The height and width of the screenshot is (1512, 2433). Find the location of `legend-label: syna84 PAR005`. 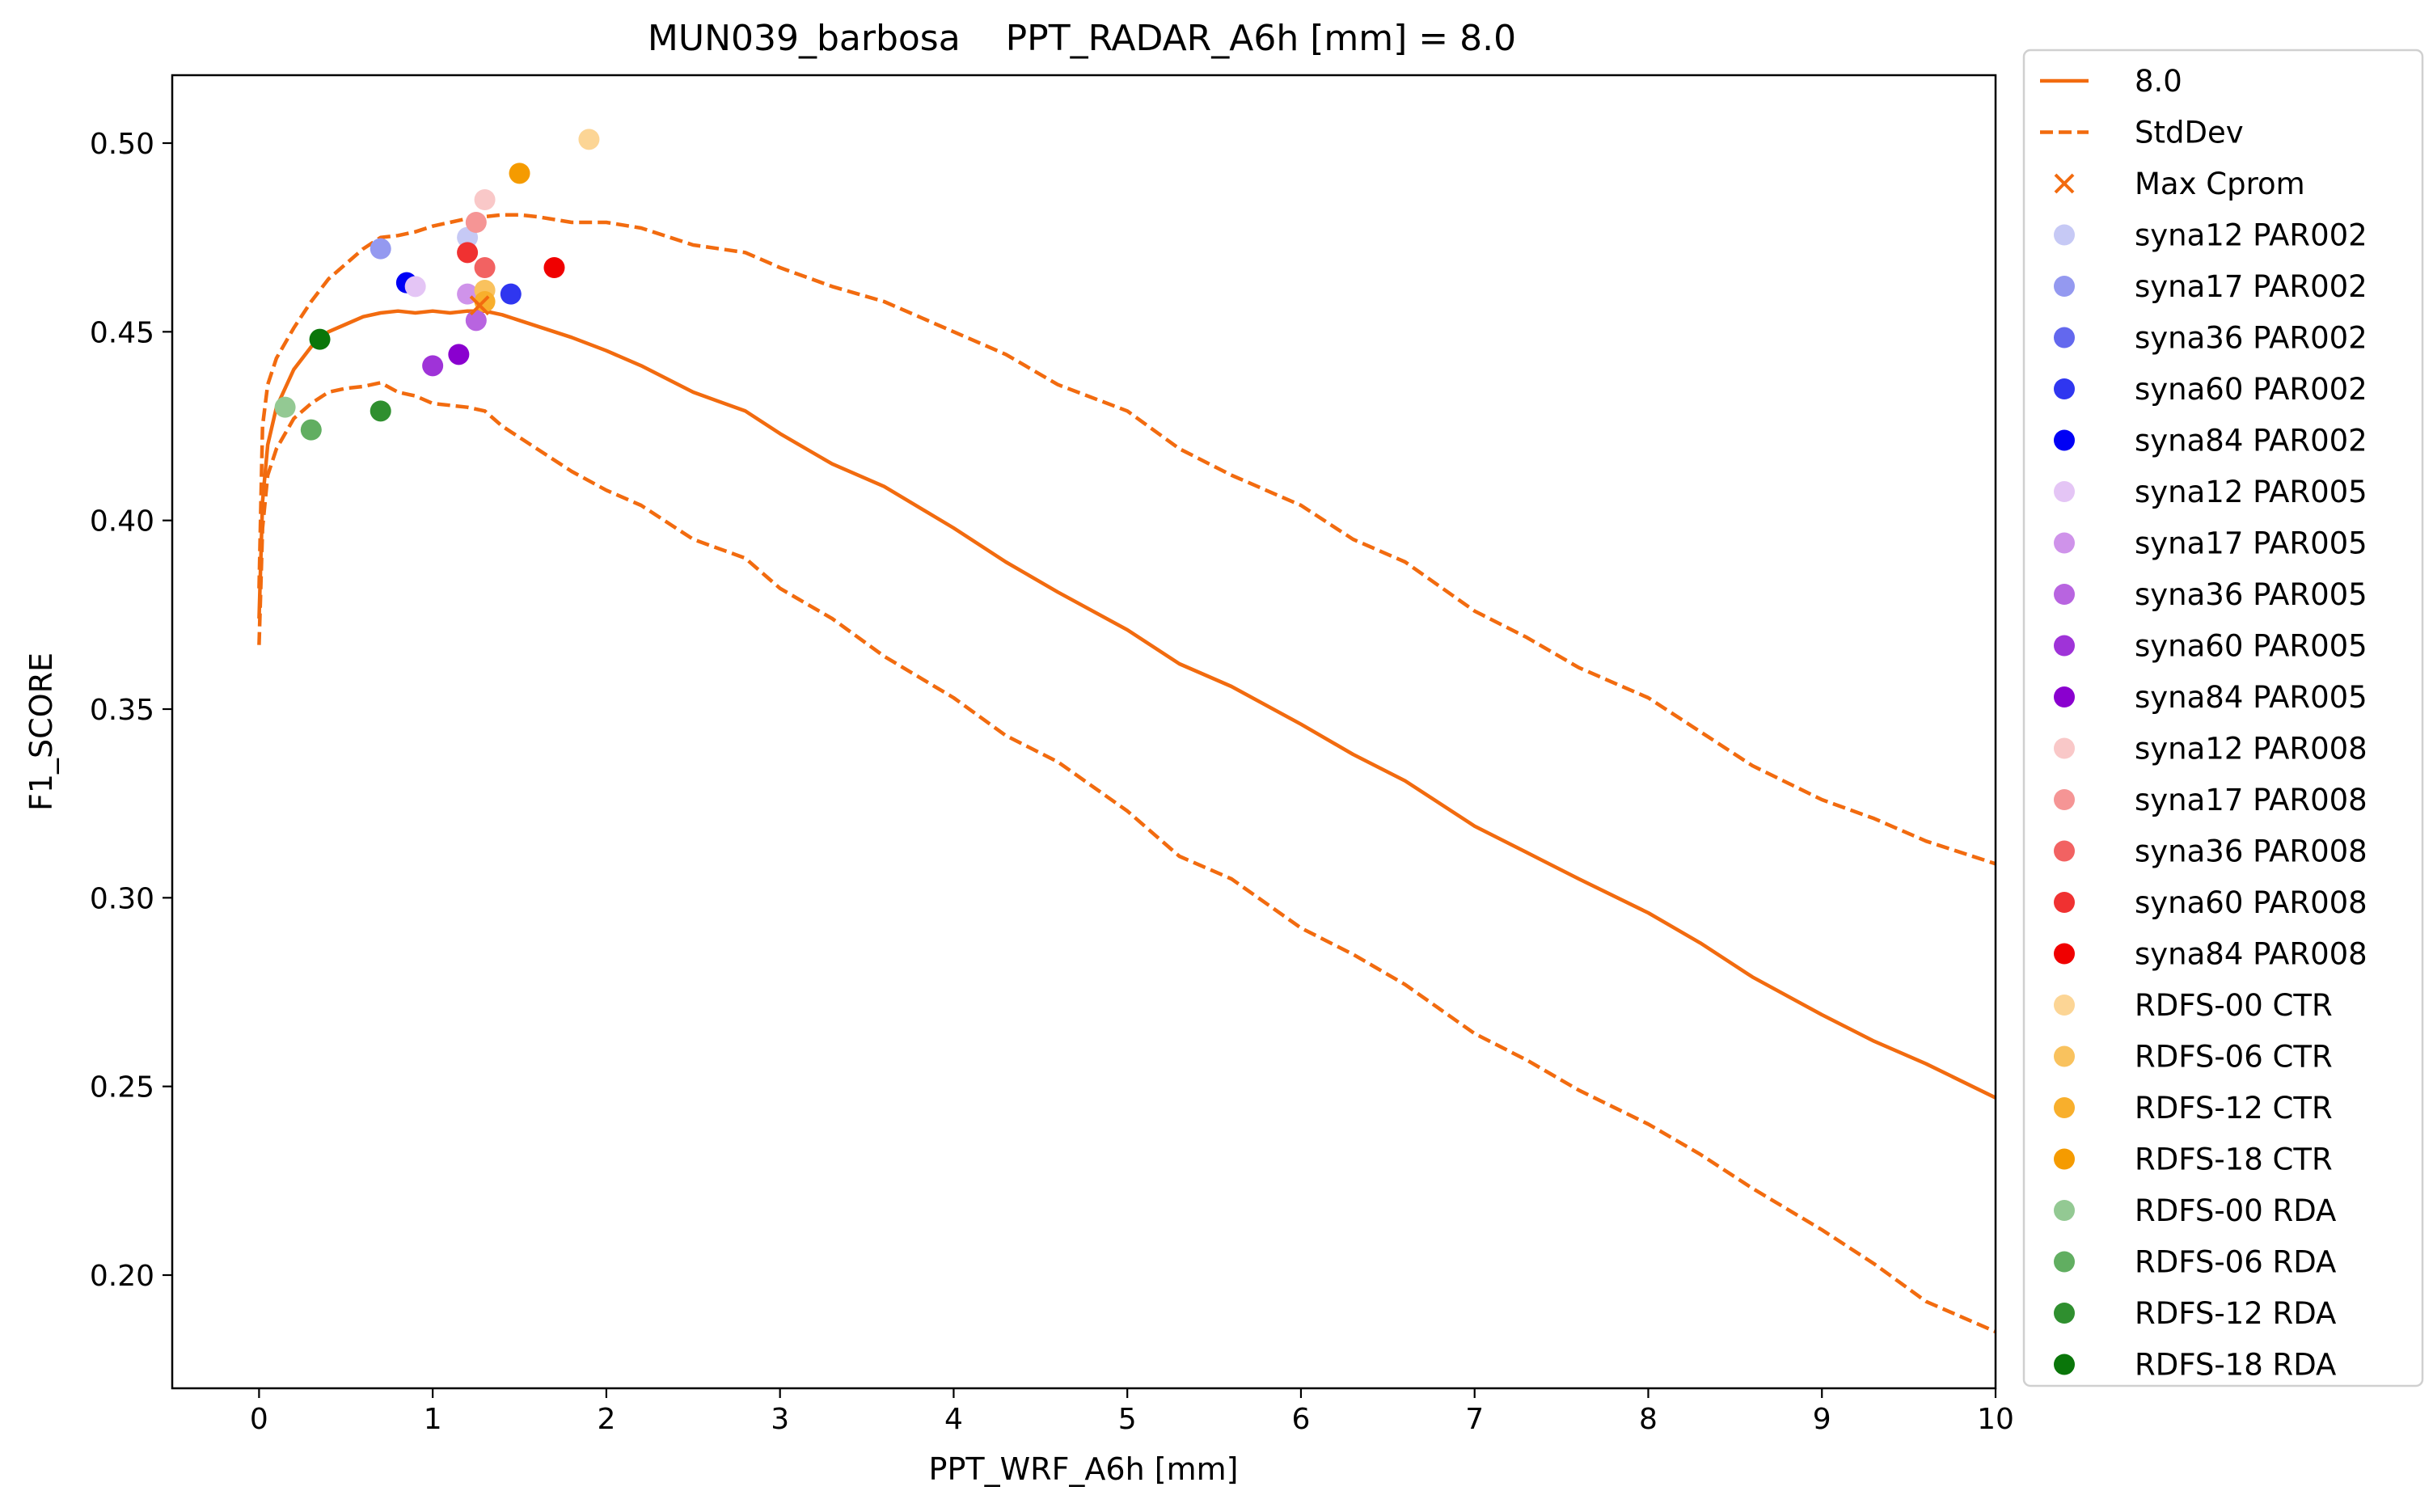

legend-label: syna84 PAR005 is located at coordinates (2251, 697).